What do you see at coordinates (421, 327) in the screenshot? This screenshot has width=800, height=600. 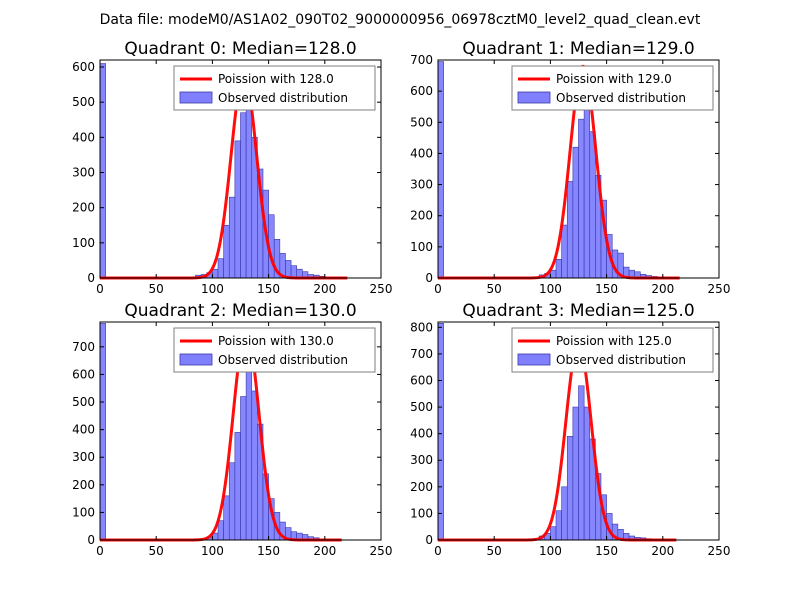 I see `y-tick-label: 800` at bounding box center [421, 327].